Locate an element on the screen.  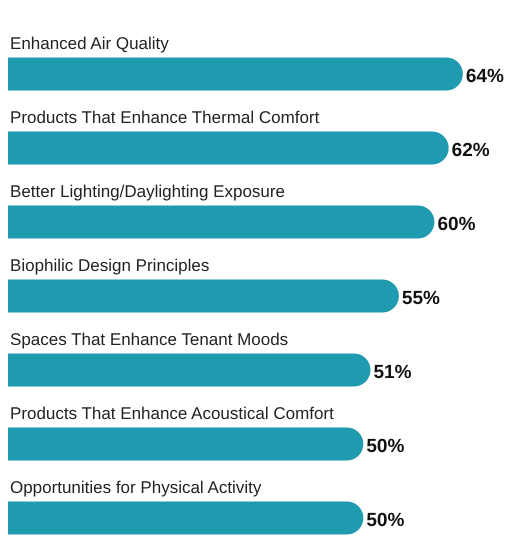
data-label: 62% is located at coordinates (471, 150).